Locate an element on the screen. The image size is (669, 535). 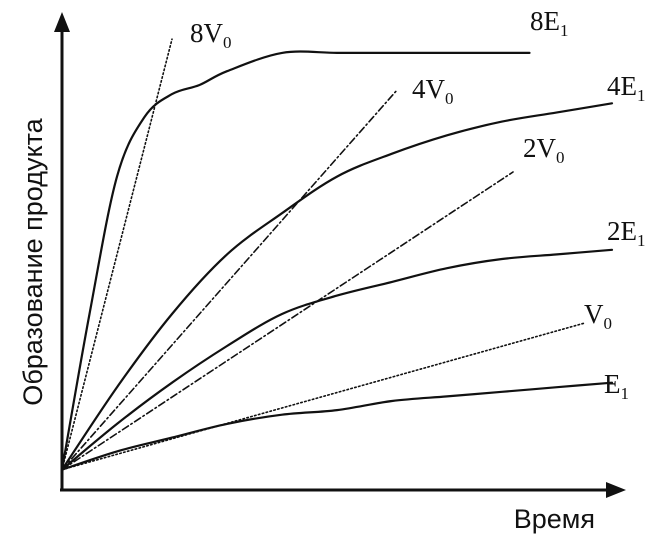
series-label-4e1: 4E1 is located at coordinates (626, 88).